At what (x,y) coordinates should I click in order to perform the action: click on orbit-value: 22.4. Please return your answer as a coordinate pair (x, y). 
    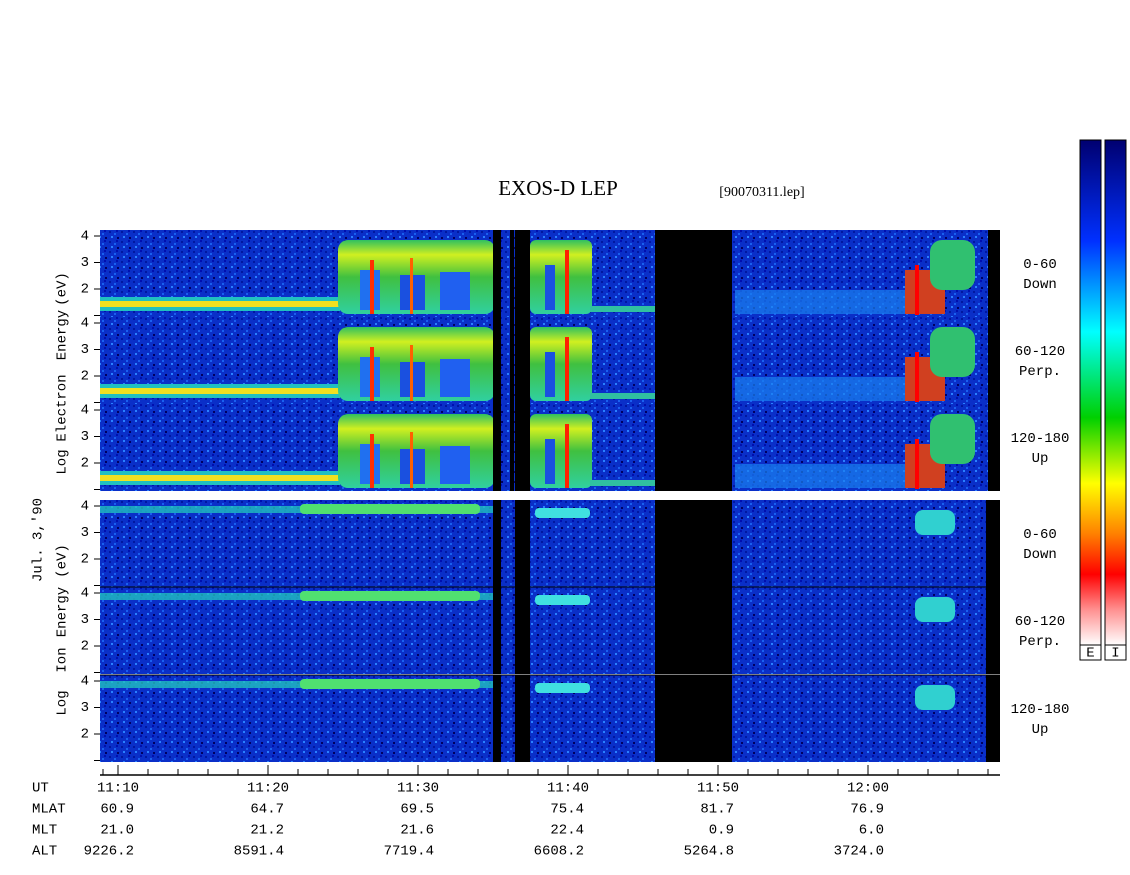
    Looking at the image, I should click on (567, 831).